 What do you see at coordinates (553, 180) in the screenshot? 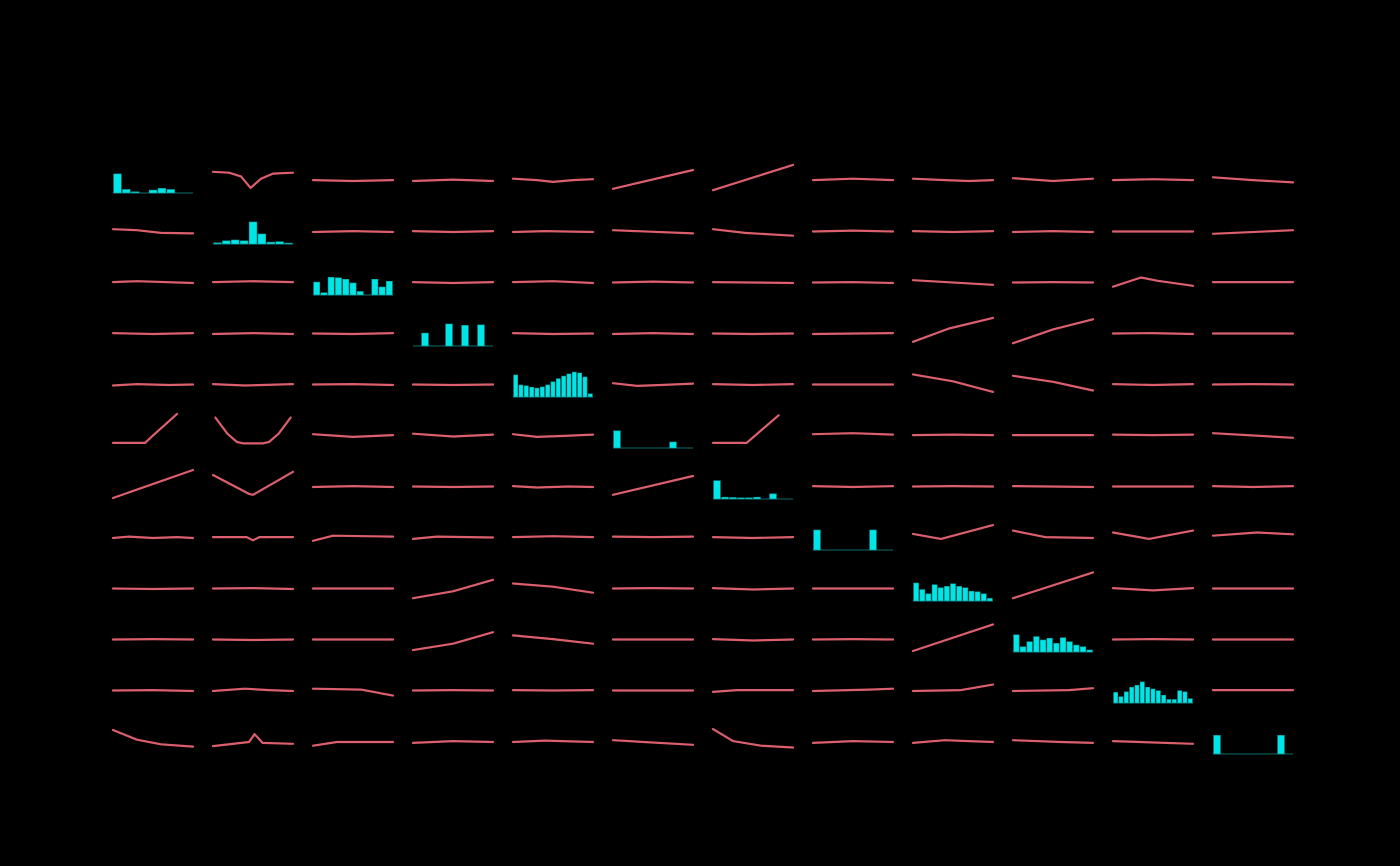
I see `cell-r1c5-line-plot` at bounding box center [553, 180].